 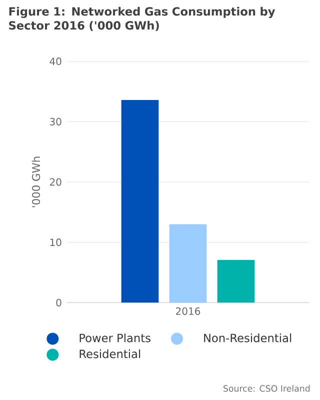 I want to click on legend-label: Non-Residential, so click(x=248, y=337).